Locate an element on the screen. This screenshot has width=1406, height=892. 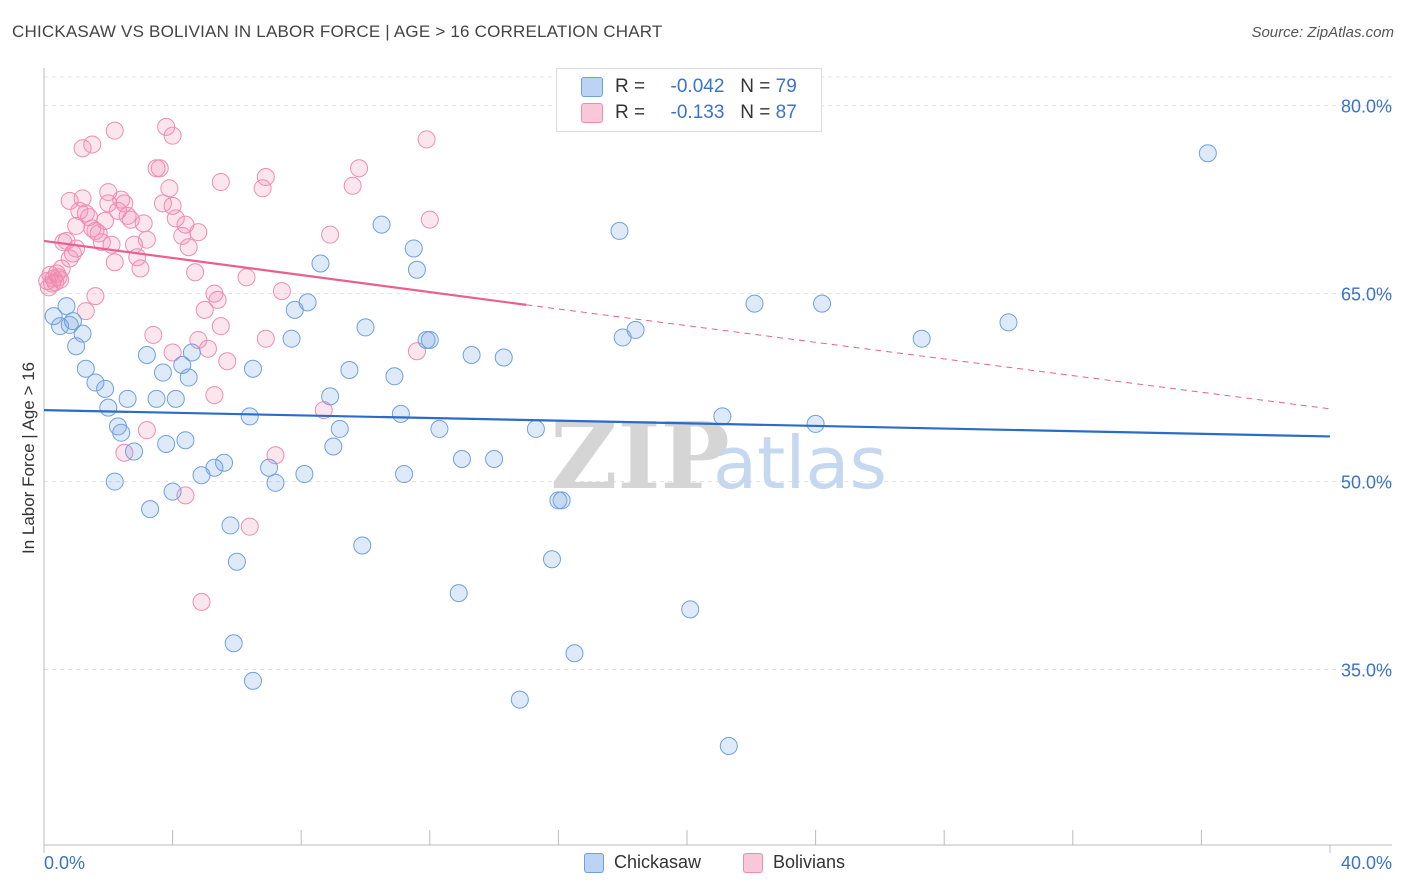
source-label: Source: ZipAtlas.com is located at coordinates (1322, 32).